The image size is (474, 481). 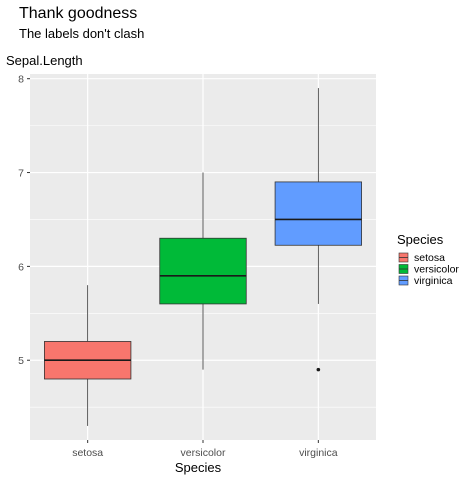 I want to click on y-tick-label: 8, so click(x=21, y=80).